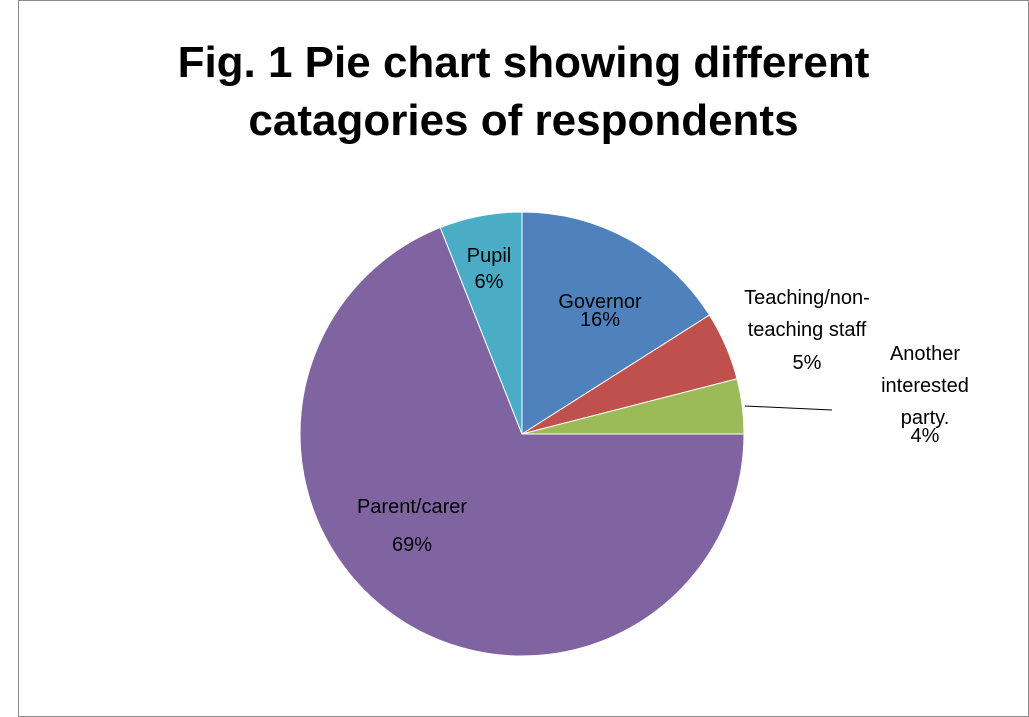  What do you see at coordinates (788, 408) in the screenshot?
I see `leader-line` at bounding box center [788, 408].